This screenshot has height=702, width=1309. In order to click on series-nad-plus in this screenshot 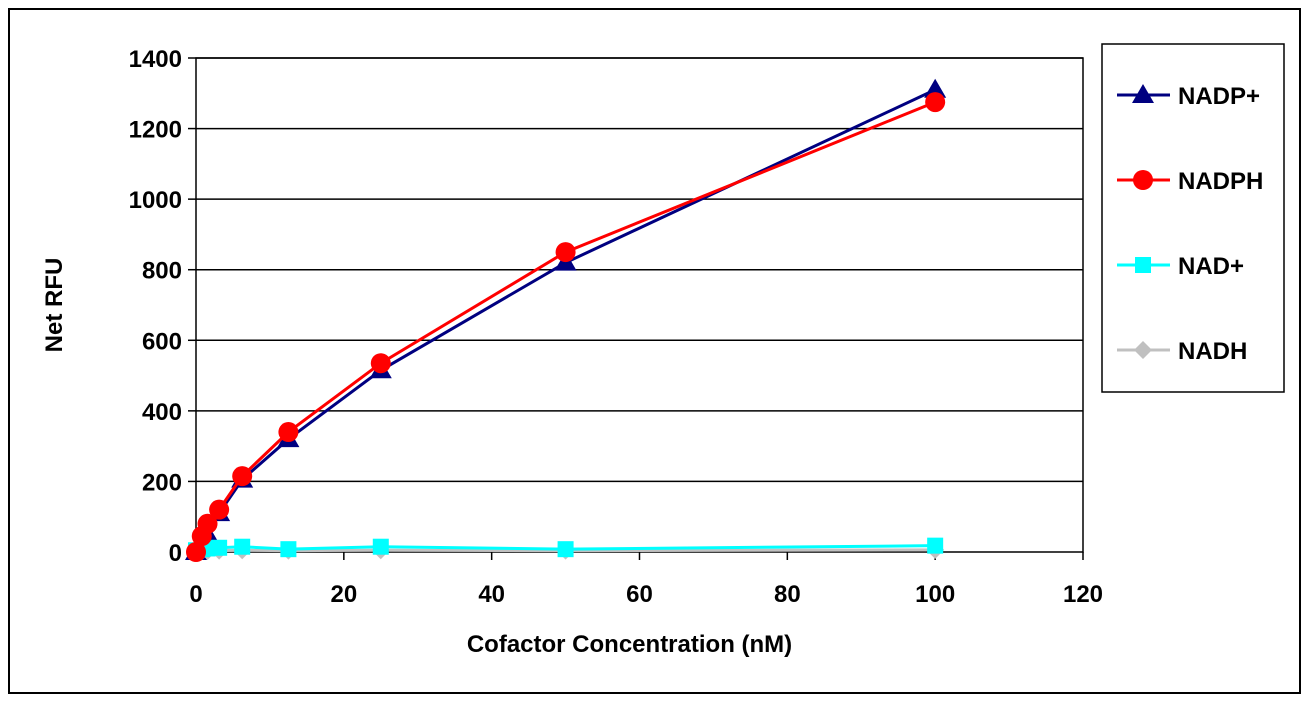, I will do `click(566, 548)`.